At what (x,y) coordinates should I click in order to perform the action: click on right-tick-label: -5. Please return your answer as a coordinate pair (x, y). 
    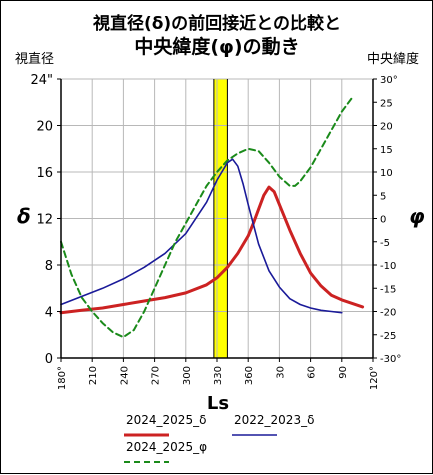
    Looking at the image, I should click on (385, 243).